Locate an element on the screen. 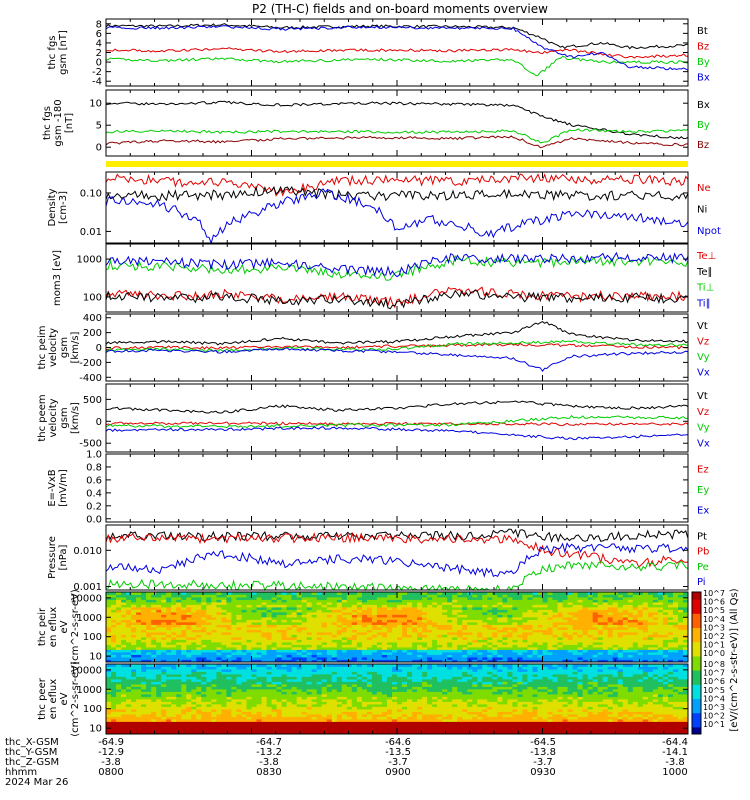 The height and width of the screenshot is (800, 750). series-line-Vx is located at coordinates (397, 433).